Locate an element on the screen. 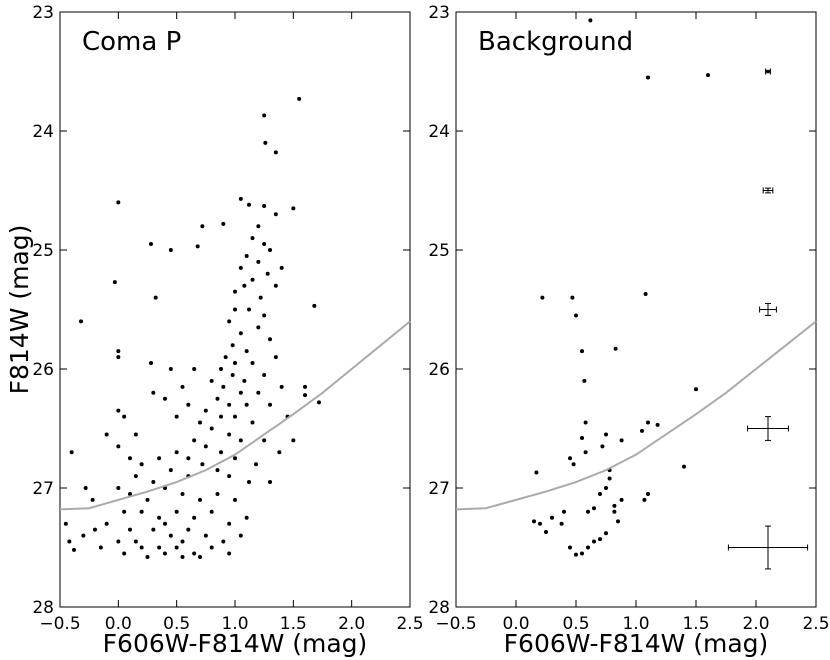 This screenshot has height=660, width=830. y-tick-label: 23 is located at coordinates (43, 13).